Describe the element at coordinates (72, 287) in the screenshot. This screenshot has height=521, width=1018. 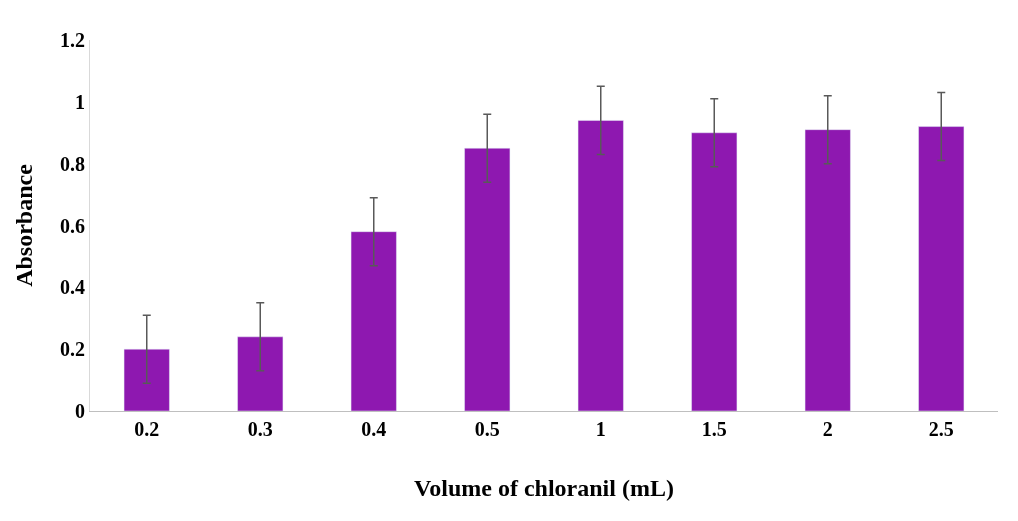
I see `y-tick-label: 0.4` at that location.